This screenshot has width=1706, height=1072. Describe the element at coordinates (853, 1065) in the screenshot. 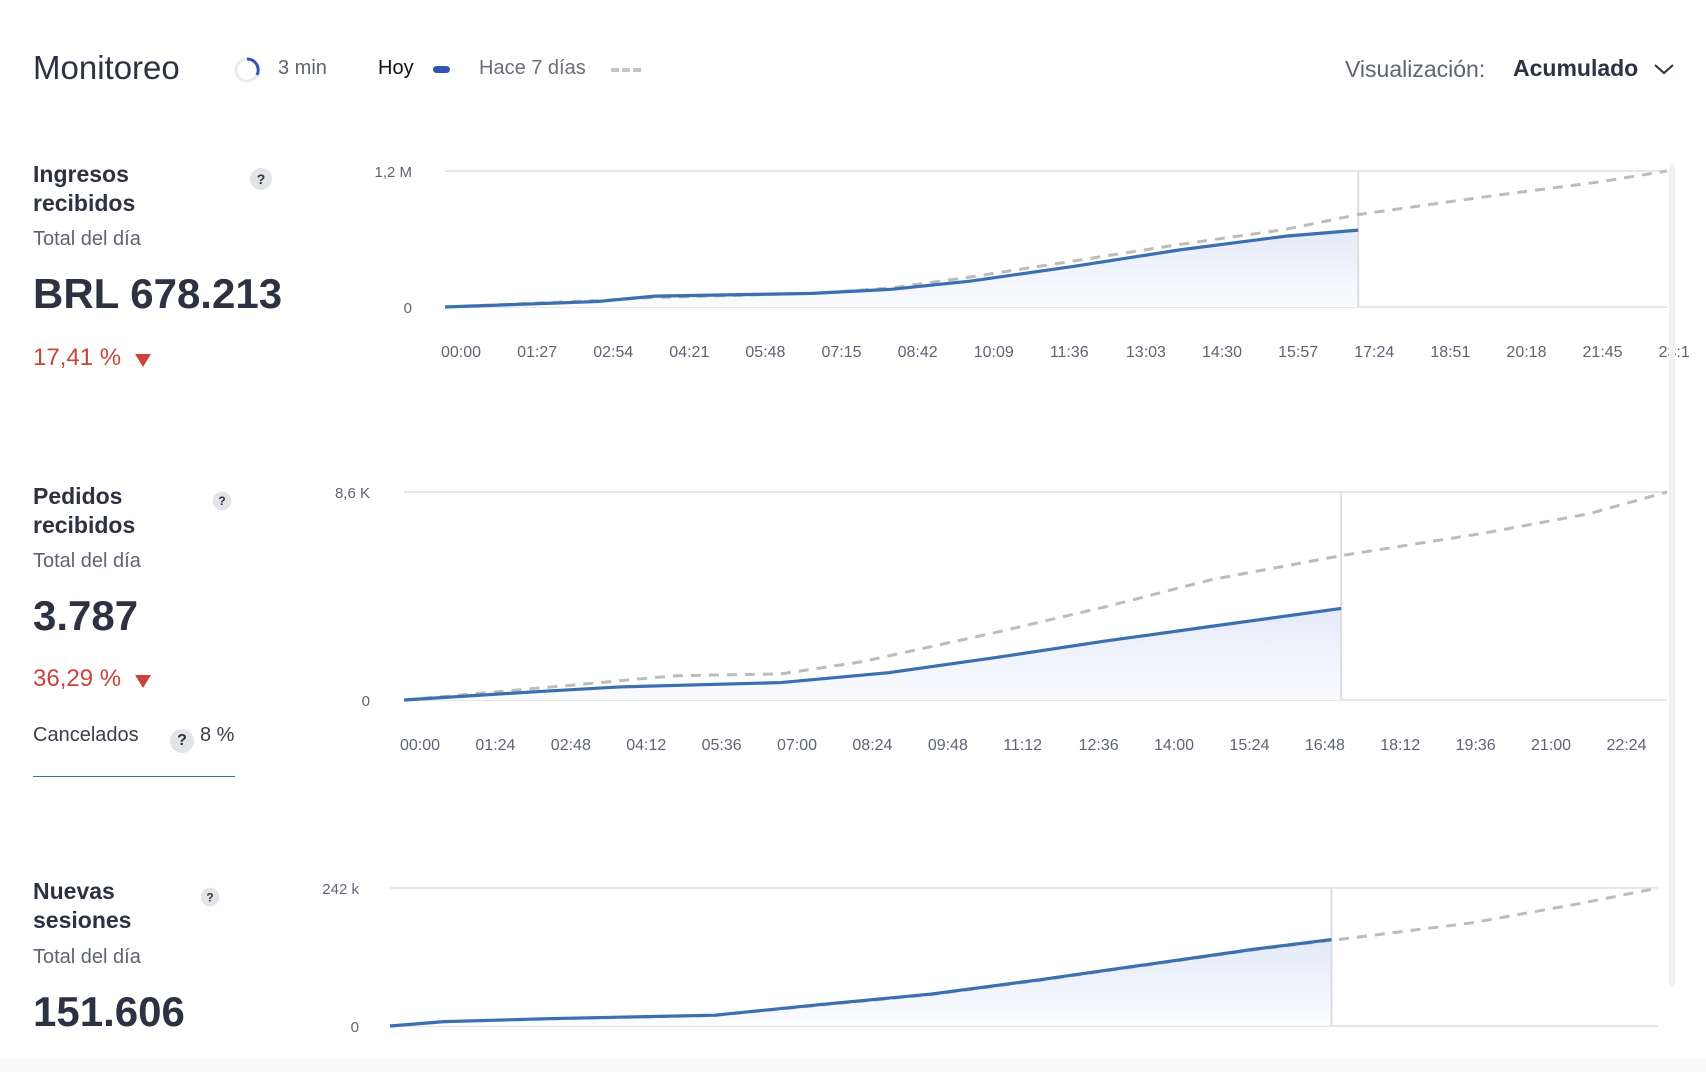

I see `footer-band` at that location.